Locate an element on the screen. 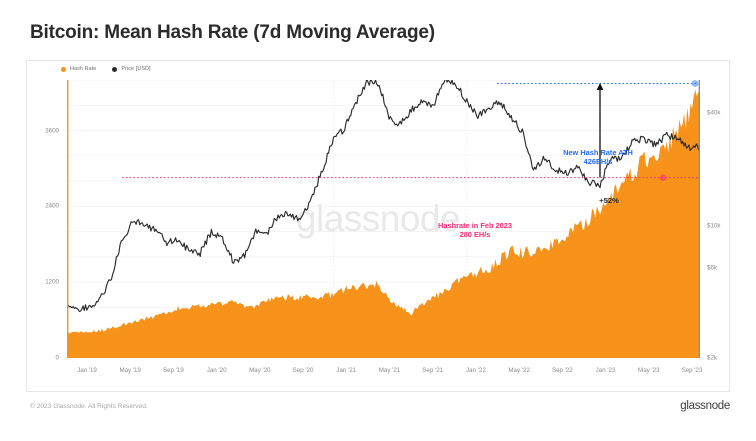 Image resolution: width=756 pixels, height=441 pixels. y-axis-right-tick: $40k is located at coordinates (714, 113).